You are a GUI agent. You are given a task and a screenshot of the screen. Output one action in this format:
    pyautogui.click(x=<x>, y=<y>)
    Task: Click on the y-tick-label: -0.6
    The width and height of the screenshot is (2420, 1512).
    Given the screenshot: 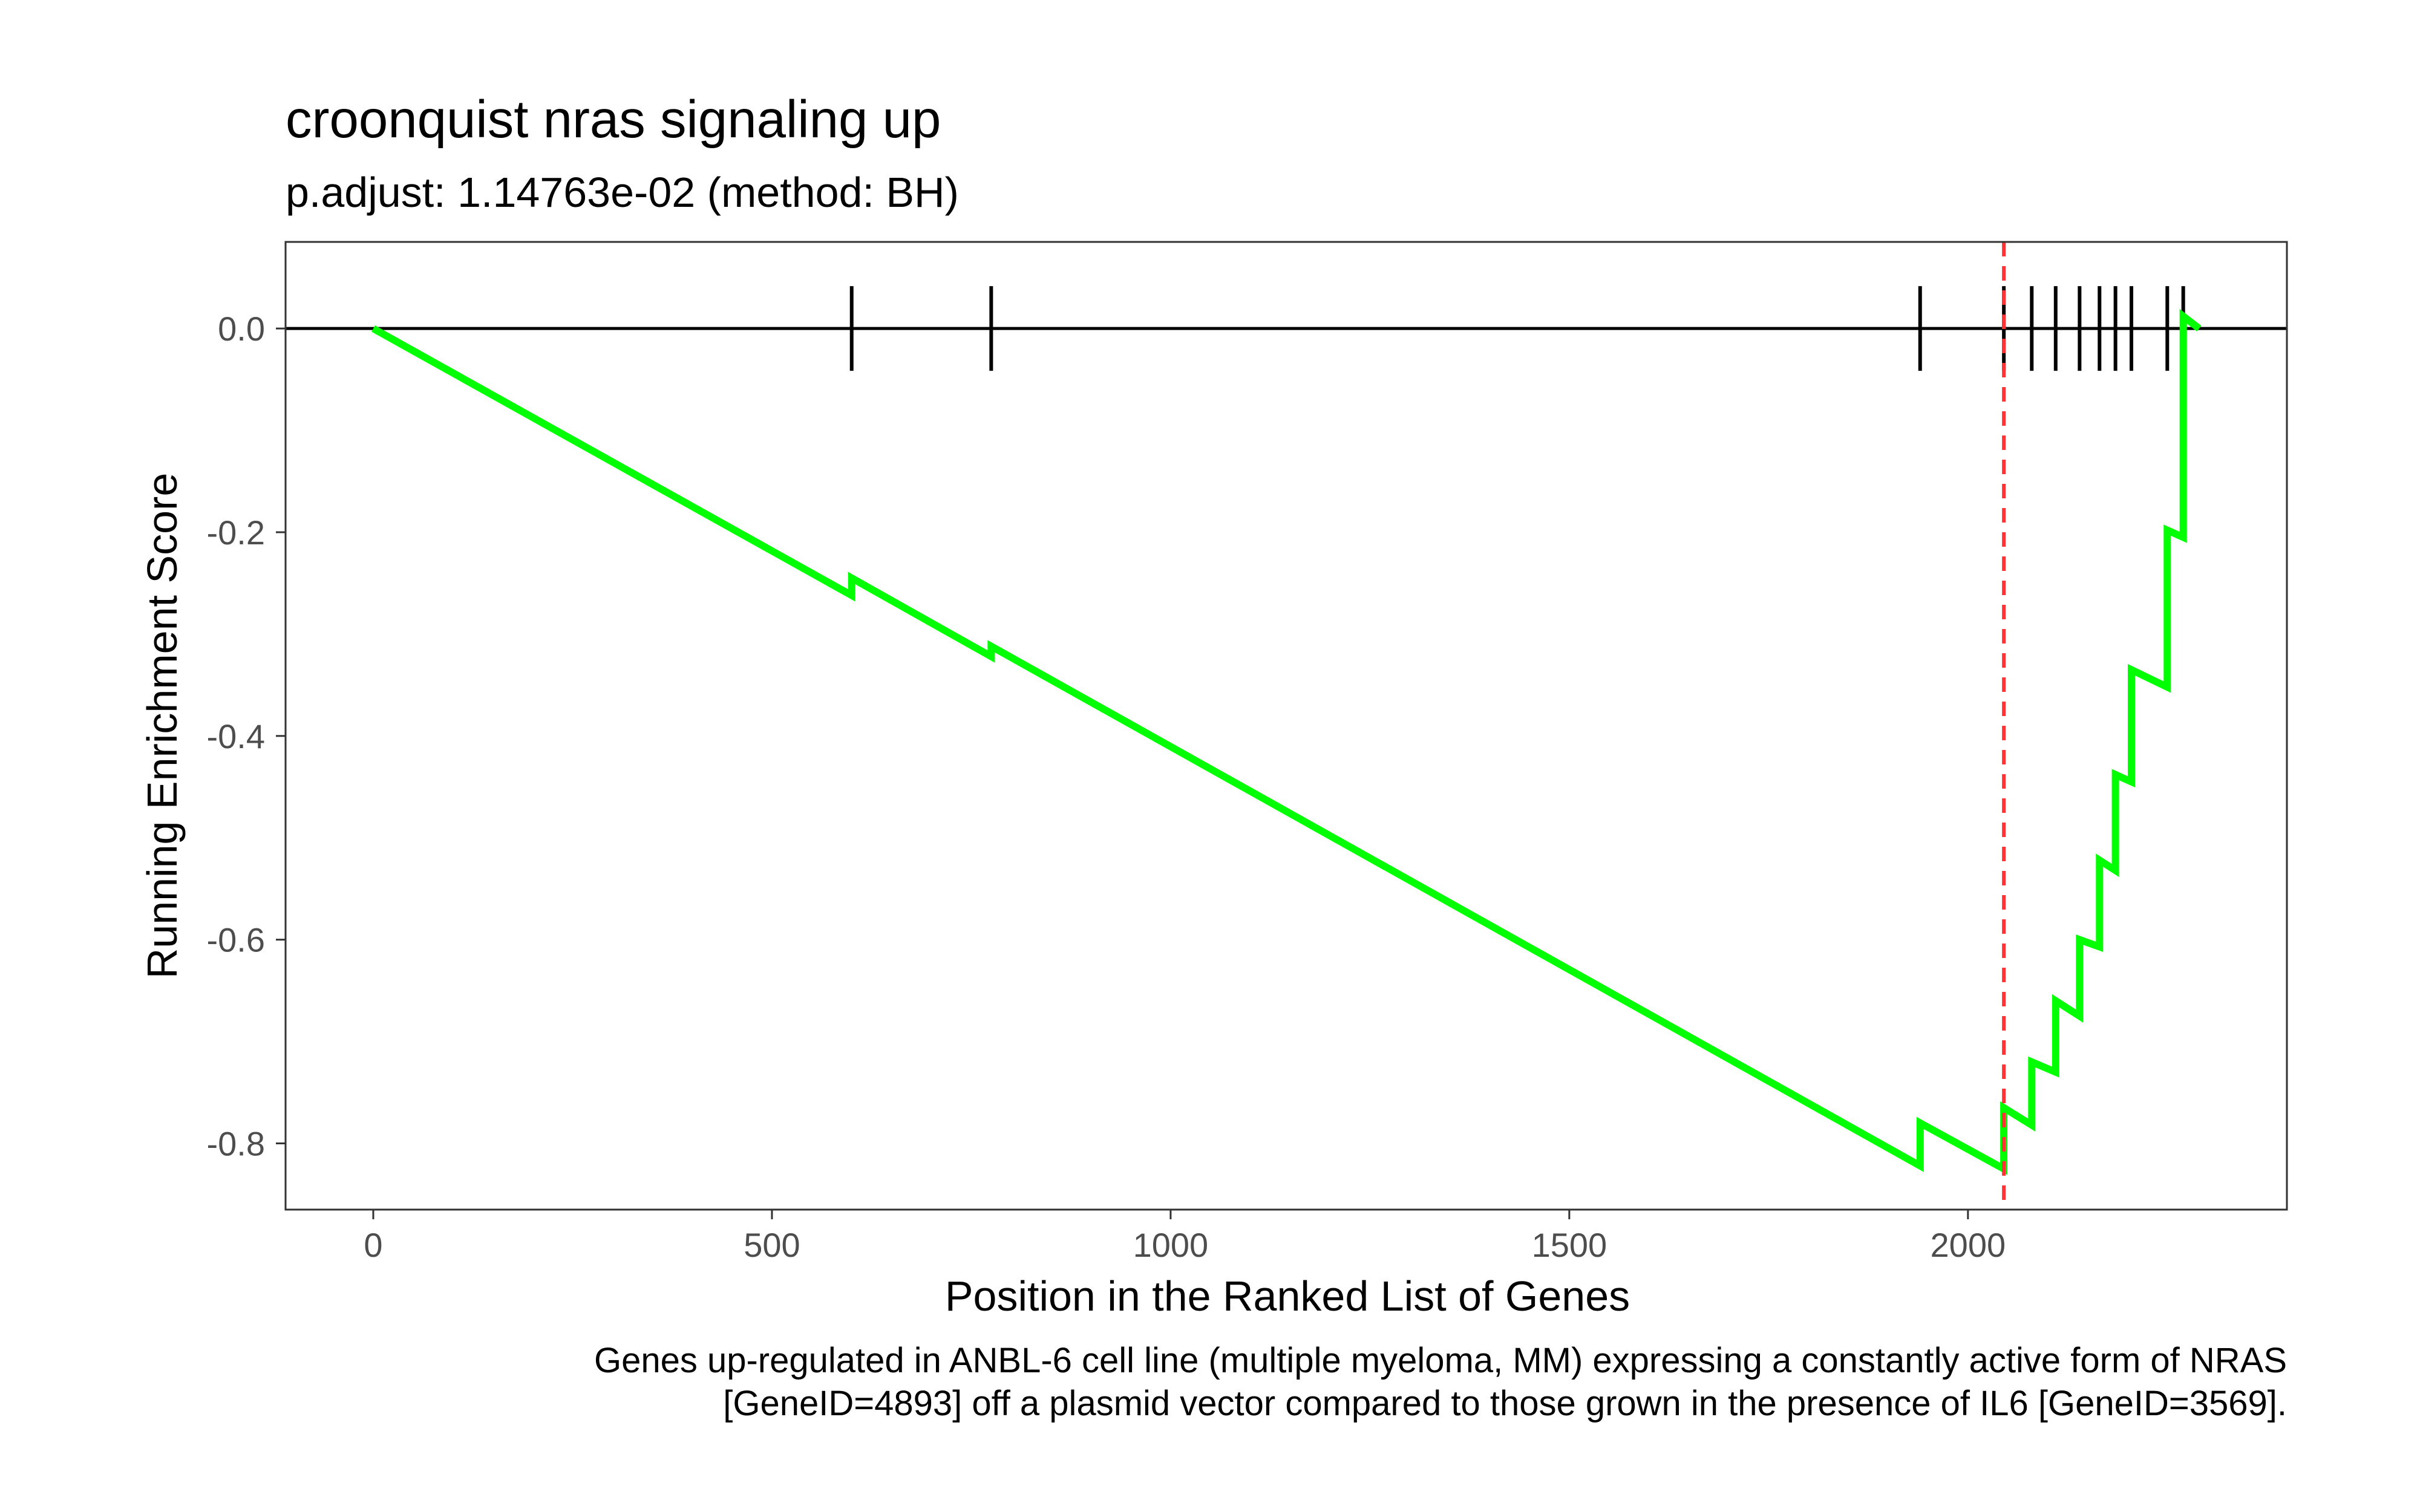 What is the action you would take?
    pyautogui.click(x=236, y=940)
    